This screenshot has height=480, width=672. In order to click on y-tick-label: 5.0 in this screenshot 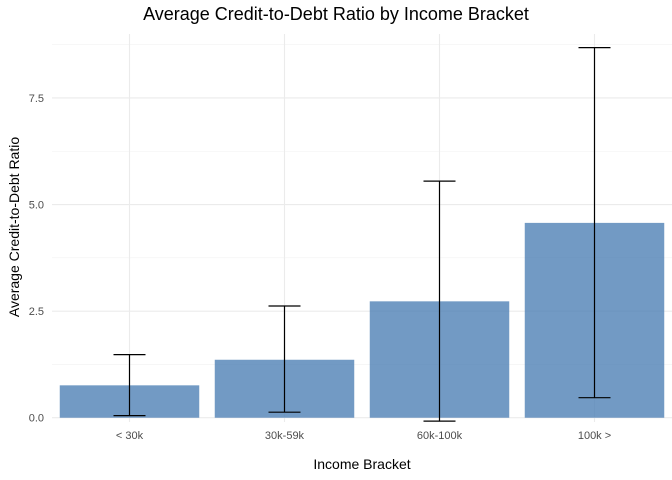, I will do `click(36, 206)`.